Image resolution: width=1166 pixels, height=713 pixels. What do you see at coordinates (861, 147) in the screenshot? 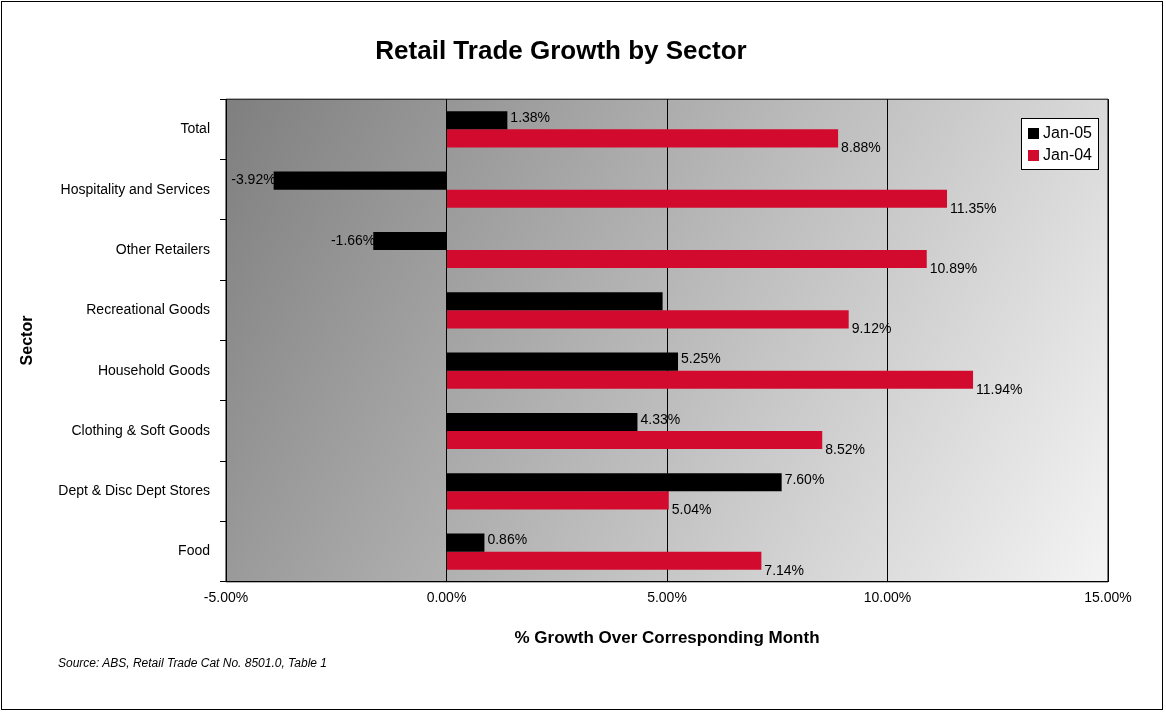
I see `data-label: 8.88%` at bounding box center [861, 147].